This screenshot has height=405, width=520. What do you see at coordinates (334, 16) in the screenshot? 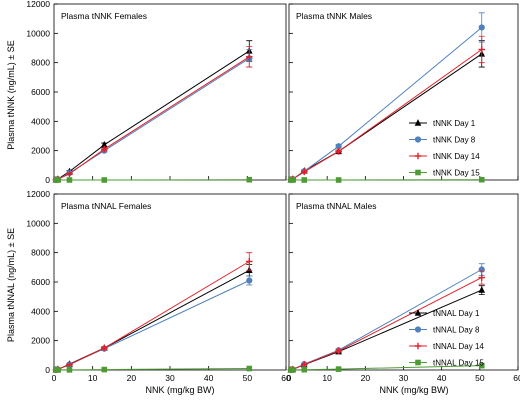
I see `panel-title: Plasma tNNK Males` at bounding box center [334, 16].